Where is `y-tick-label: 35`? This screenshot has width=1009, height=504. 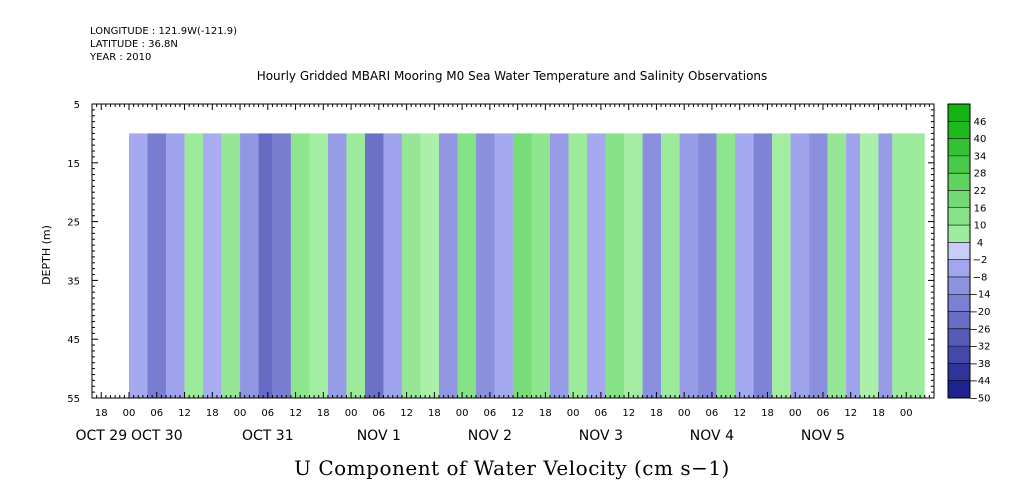
y-tick-label: 35 is located at coordinates (73, 281).